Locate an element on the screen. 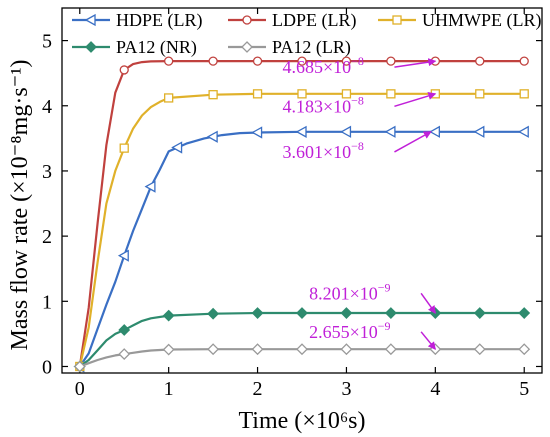 This screenshot has height=437, width=550. x-tick-label: 1 is located at coordinates (169, 389).